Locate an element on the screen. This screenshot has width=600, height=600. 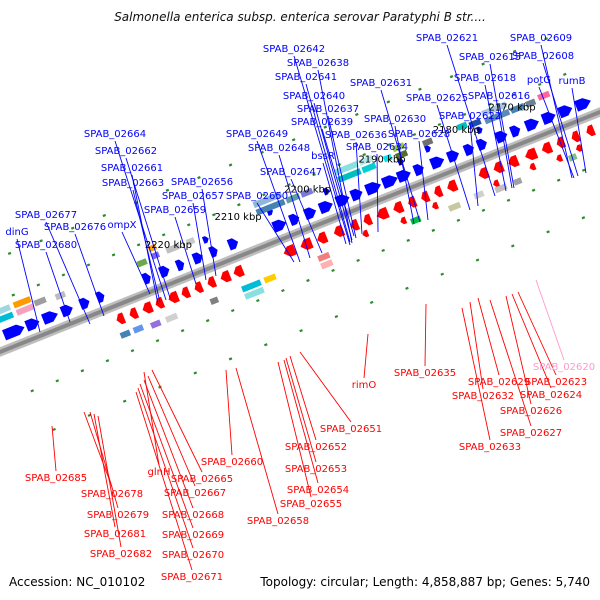
gene-label-spab-02624: SPAB_02624 is located at coordinates (551, 395).